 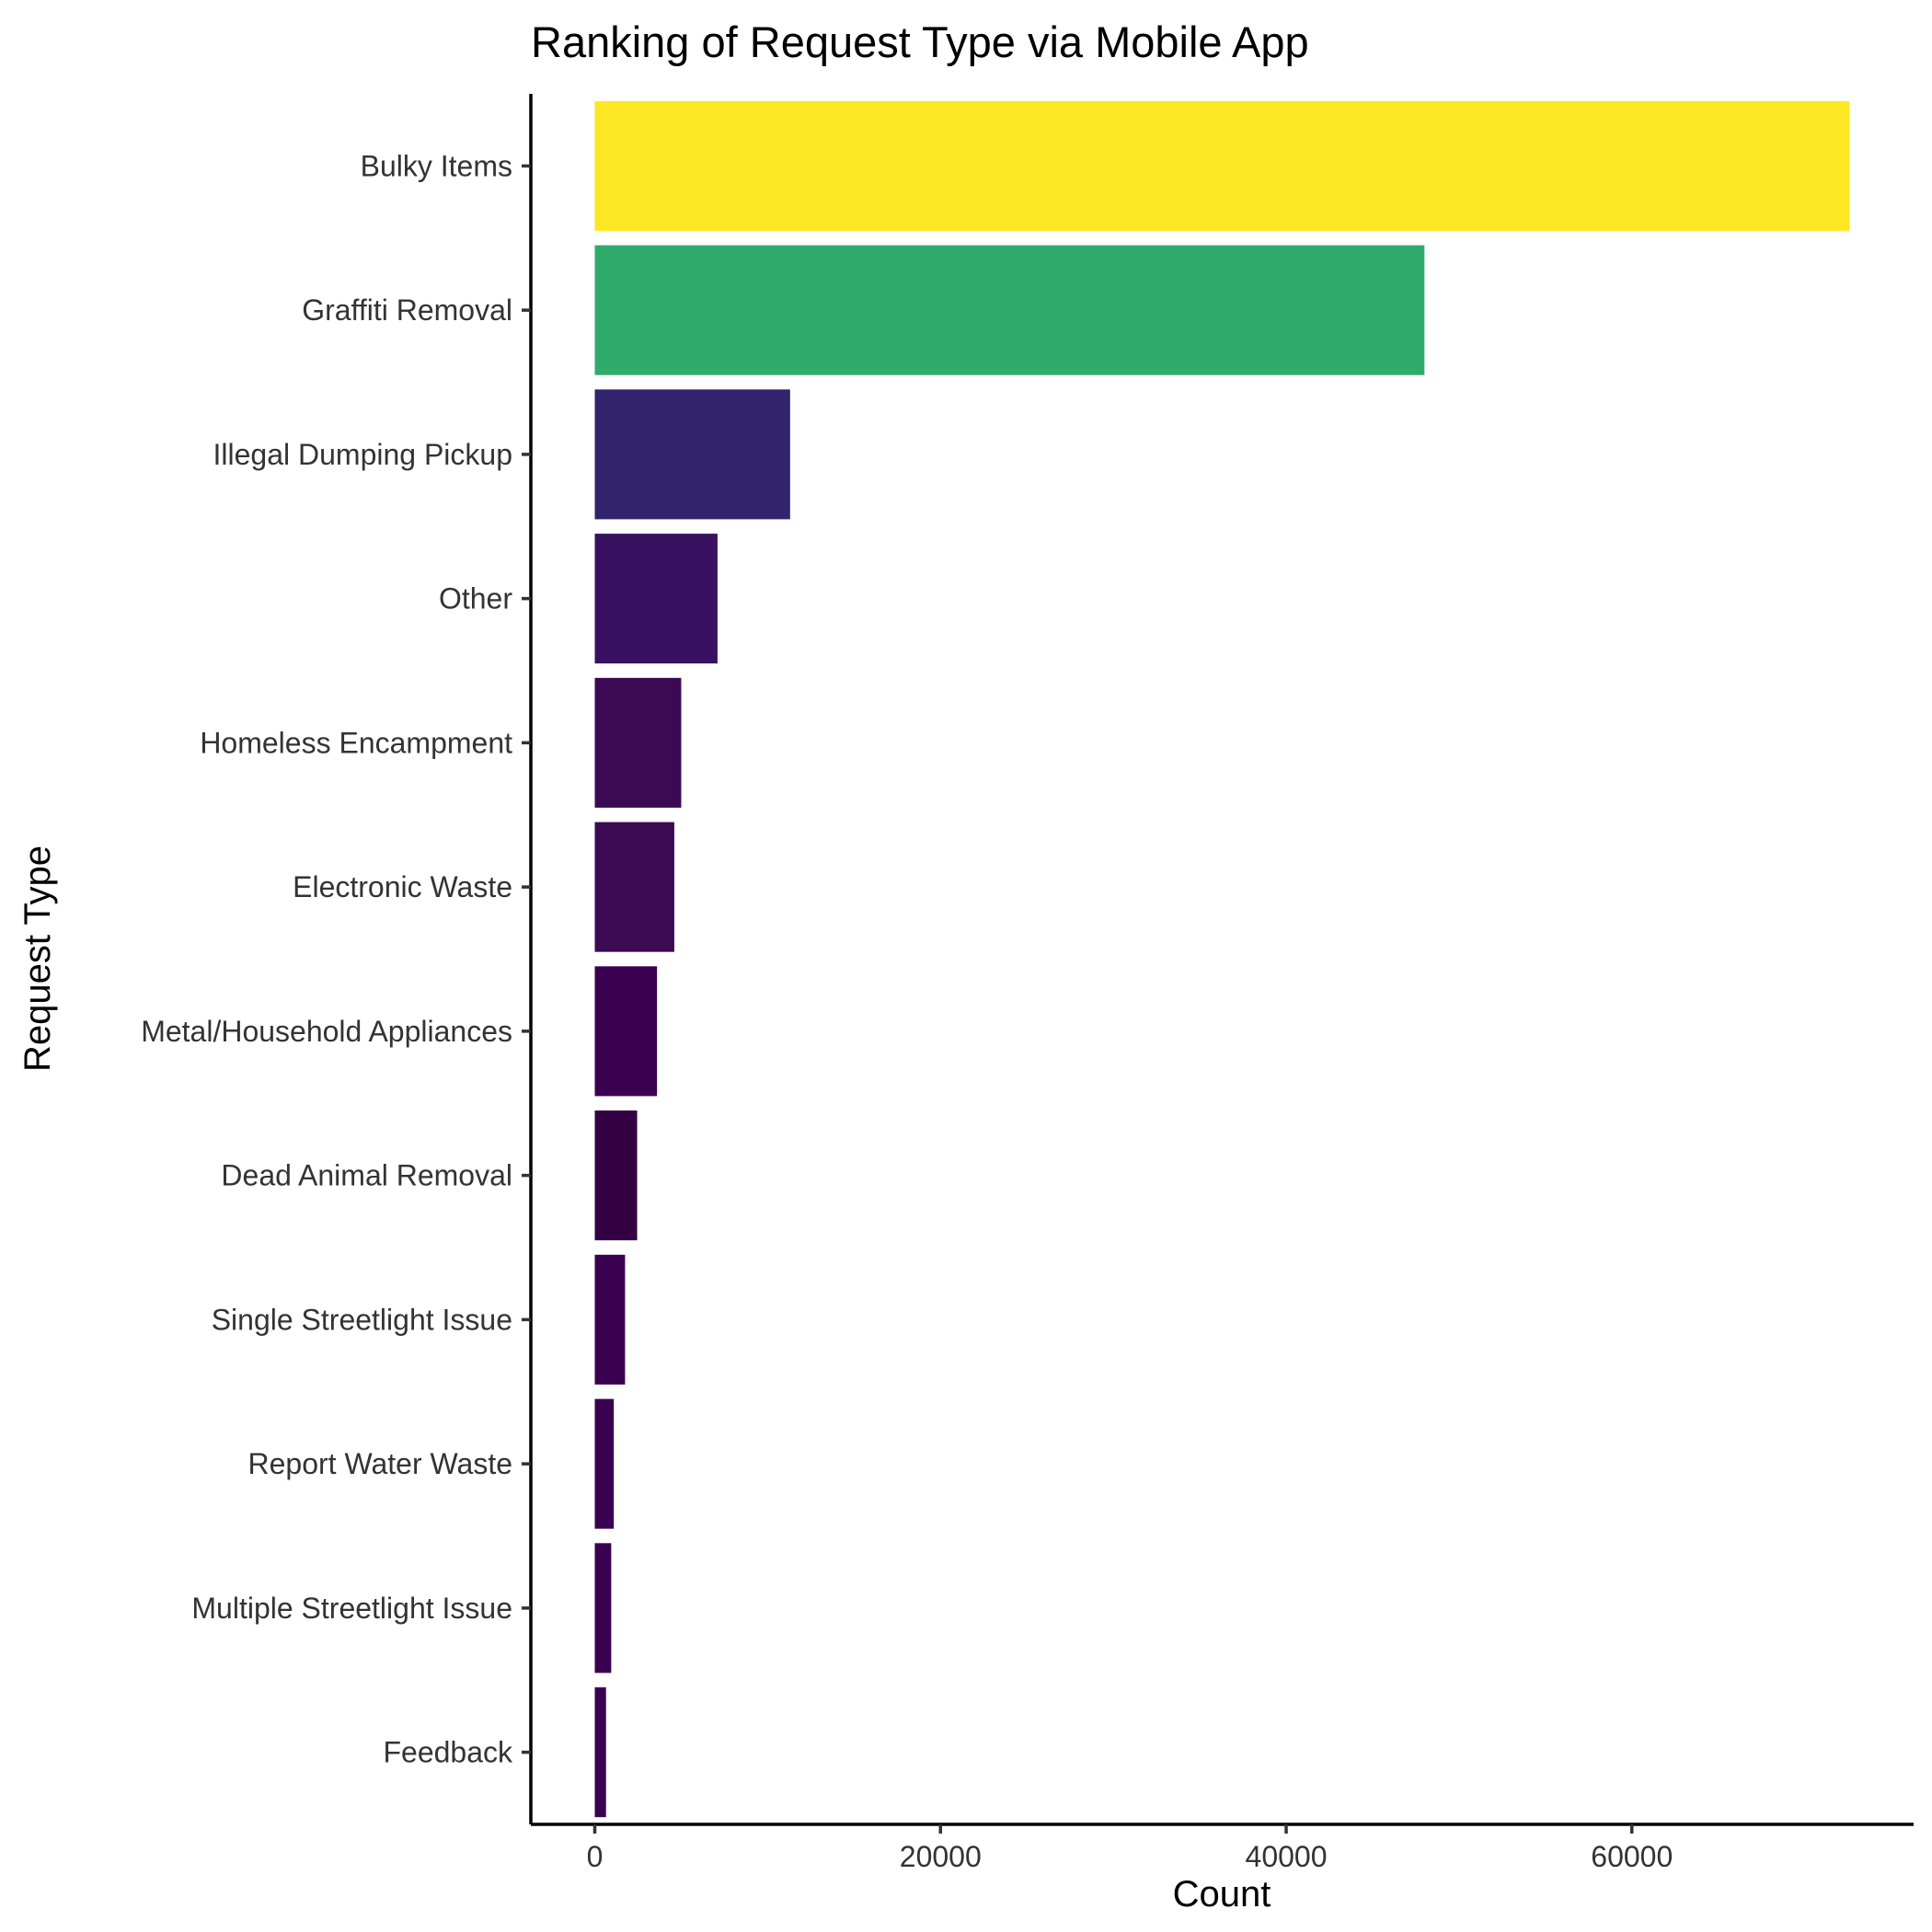 I want to click on y-tick-label: Dead Animal Removal, so click(x=366, y=1175).